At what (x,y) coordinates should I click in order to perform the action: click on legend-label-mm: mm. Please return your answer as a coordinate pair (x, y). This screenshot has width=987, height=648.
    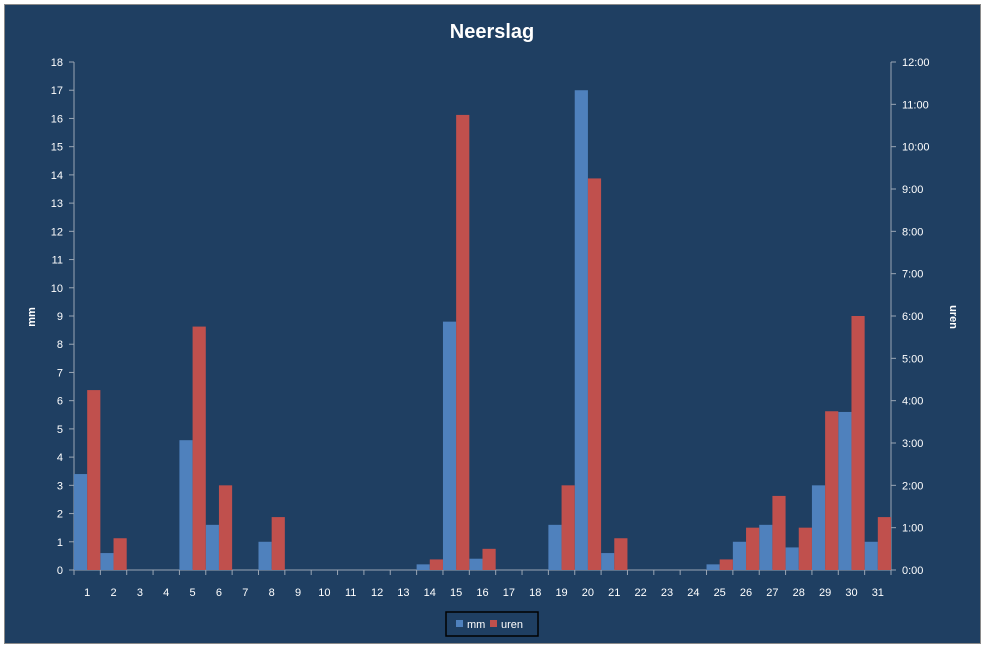
    Looking at the image, I should click on (476, 625).